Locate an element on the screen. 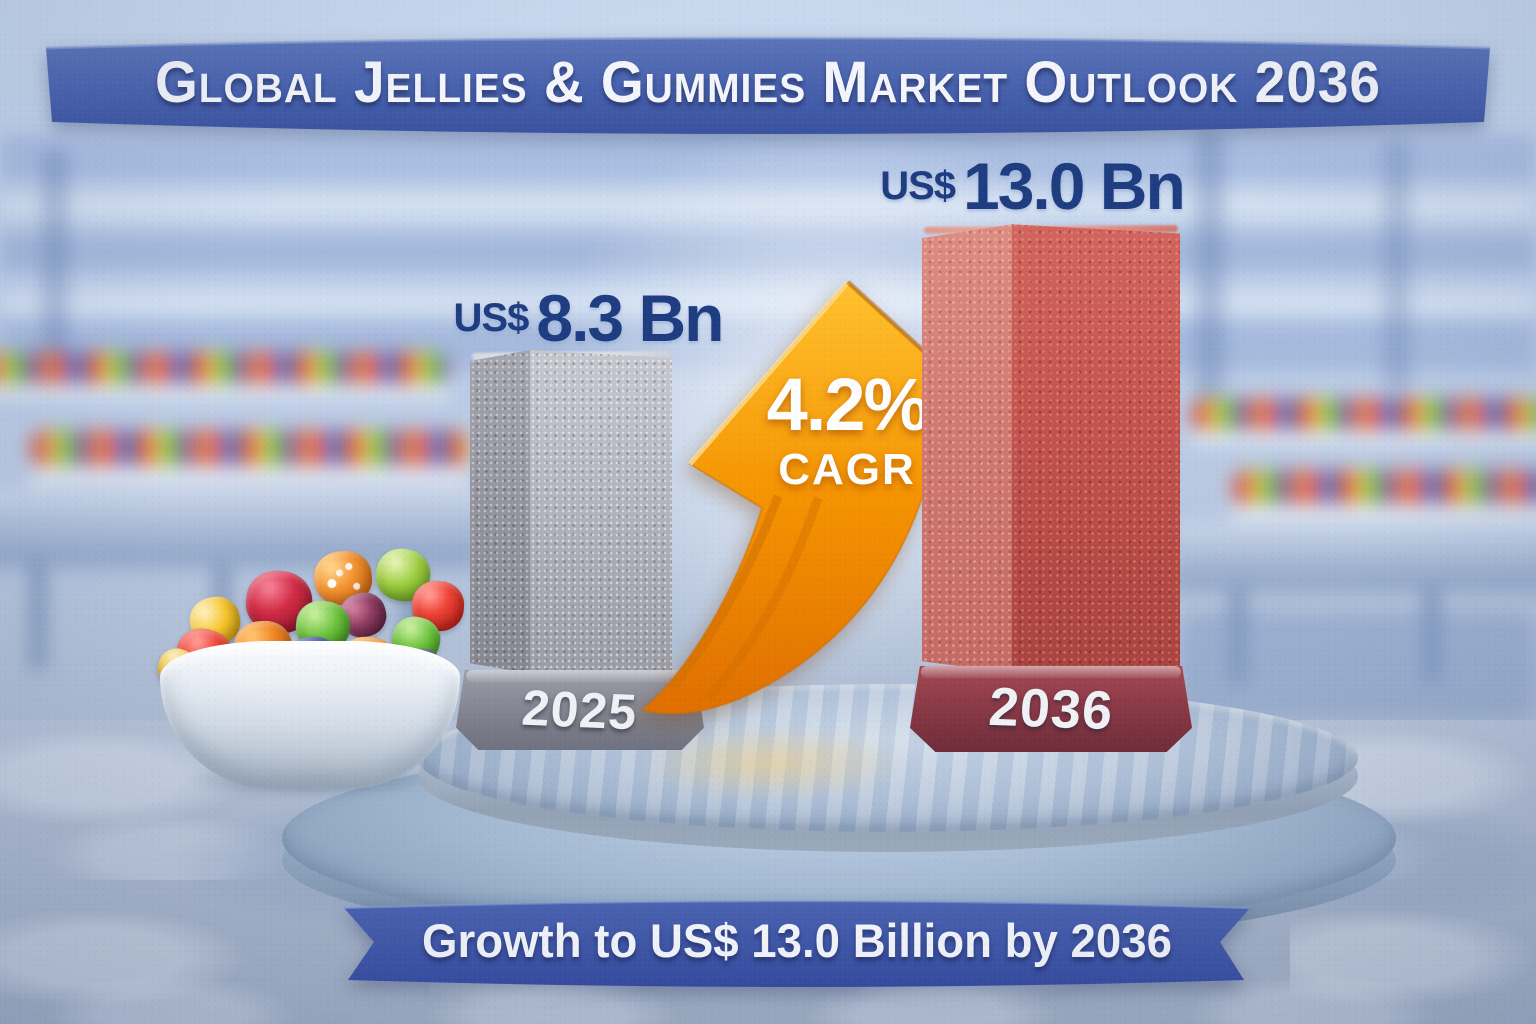 Image resolution: width=1536 pixels, height=1024 pixels. background-floor-band is located at coordinates (1358, 666).